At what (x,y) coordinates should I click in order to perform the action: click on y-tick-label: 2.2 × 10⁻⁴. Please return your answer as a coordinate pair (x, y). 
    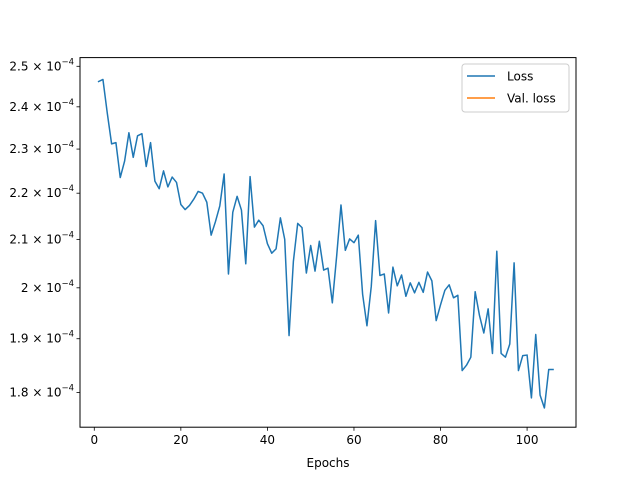
    Looking at the image, I should click on (41, 192).